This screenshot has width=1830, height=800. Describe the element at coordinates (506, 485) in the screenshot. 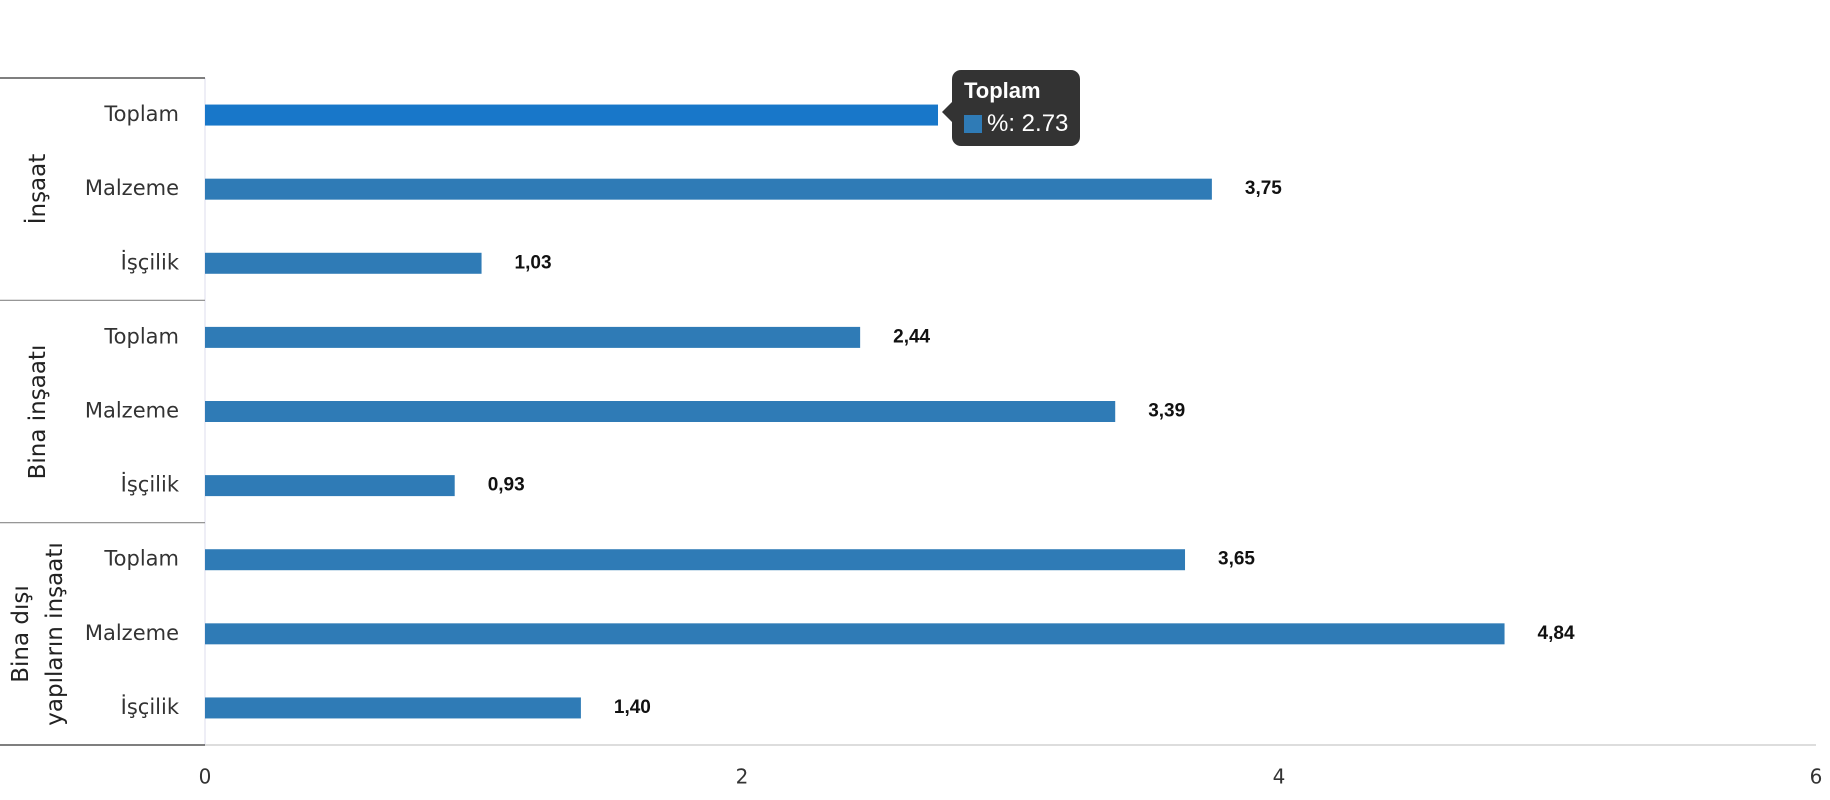

I see `value-label: 0,93` at that location.